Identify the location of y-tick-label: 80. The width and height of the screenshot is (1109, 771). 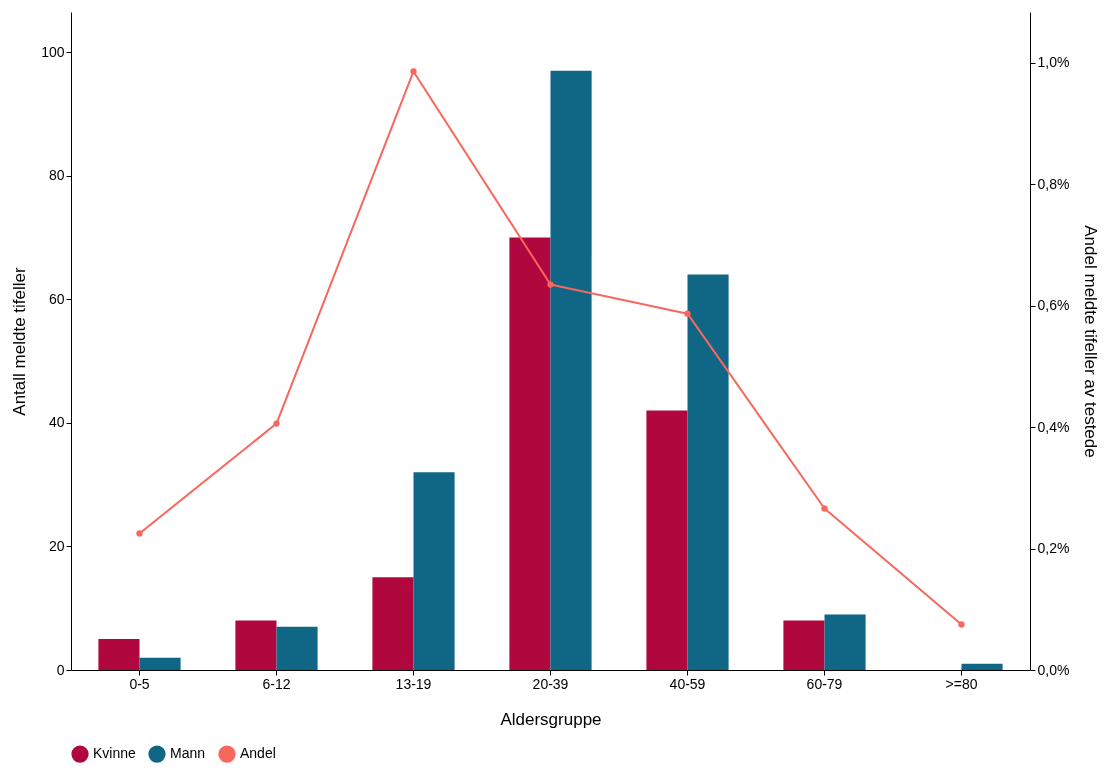
(56, 175).